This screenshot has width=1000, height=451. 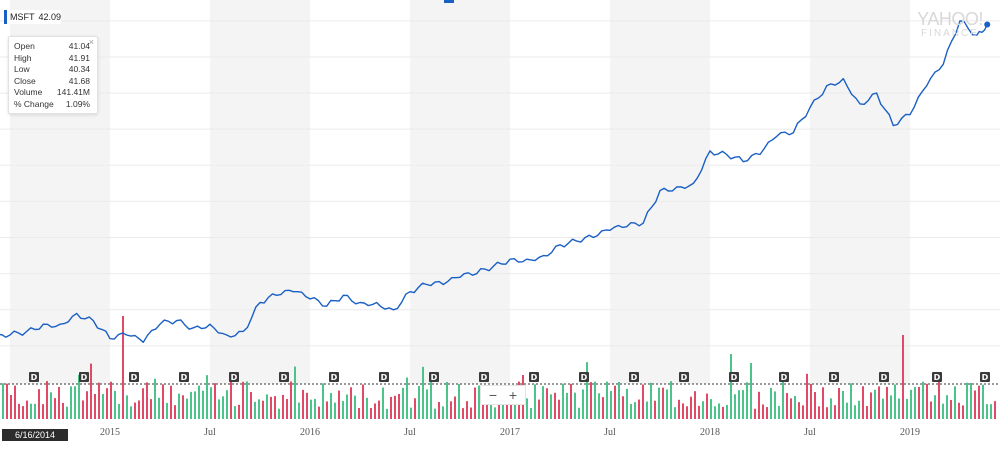 What do you see at coordinates (950, 33) in the screenshot?
I see `logo-line2: FINANCE` at bounding box center [950, 33].